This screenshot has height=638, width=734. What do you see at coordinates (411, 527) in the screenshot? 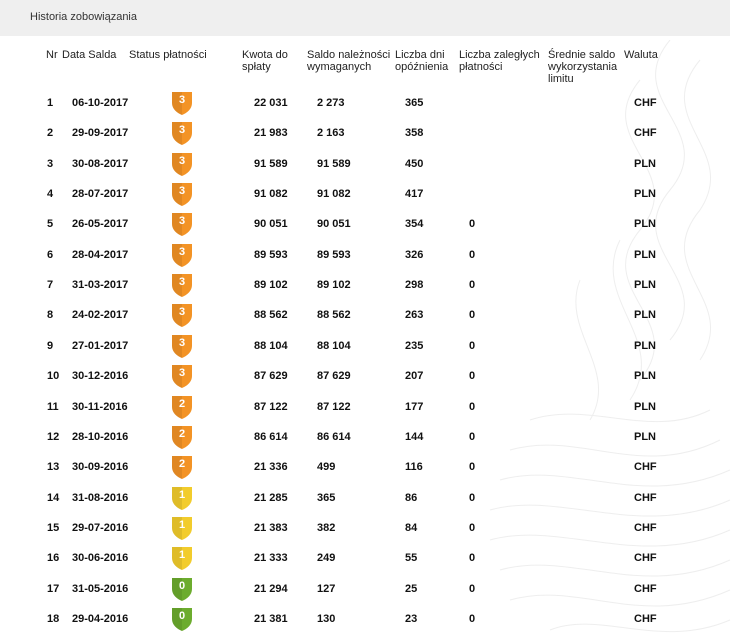
I see `cell-days: 84` at bounding box center [411, 527].